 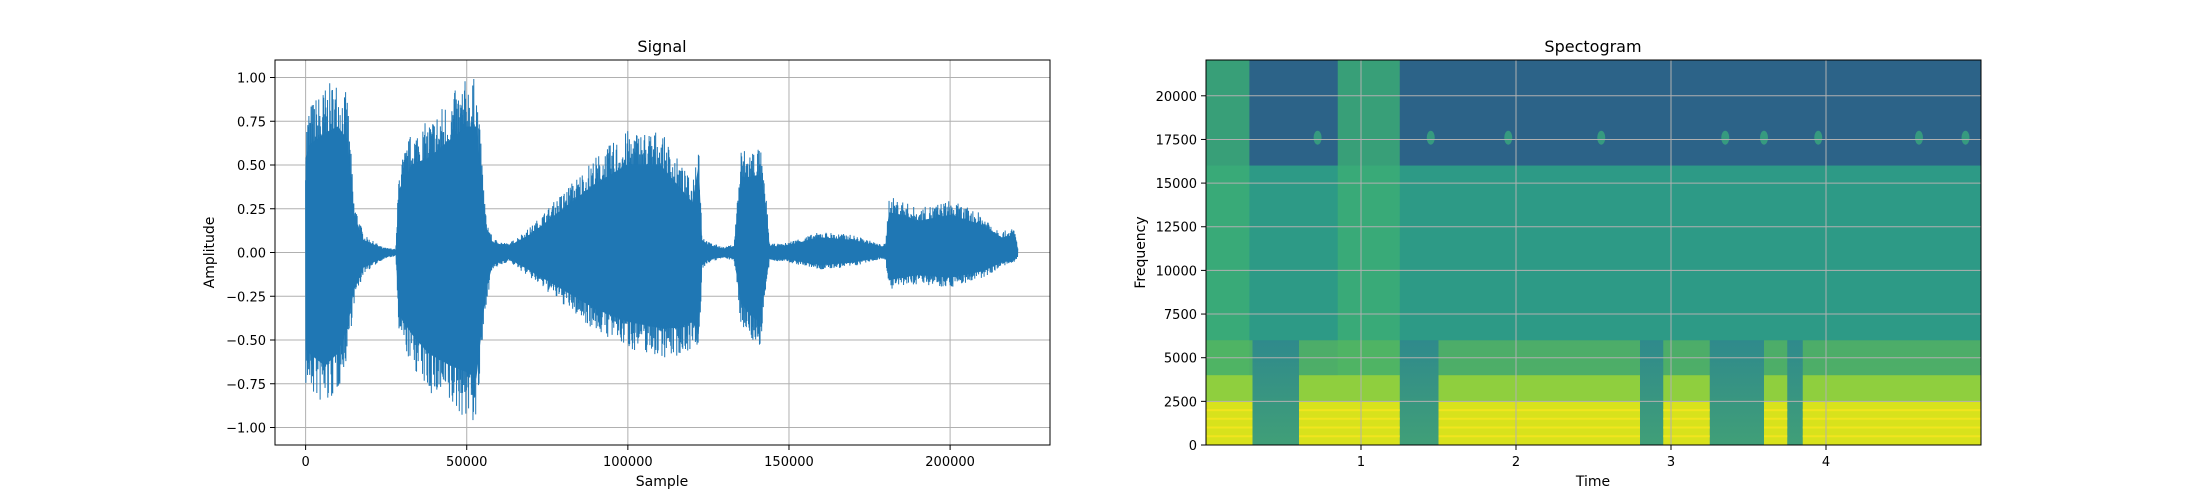 What do you see at coordinates (251, 210) in the screenshot?
I see `signal-y-tick-label: 0.25` at bounding box center [251, 210].